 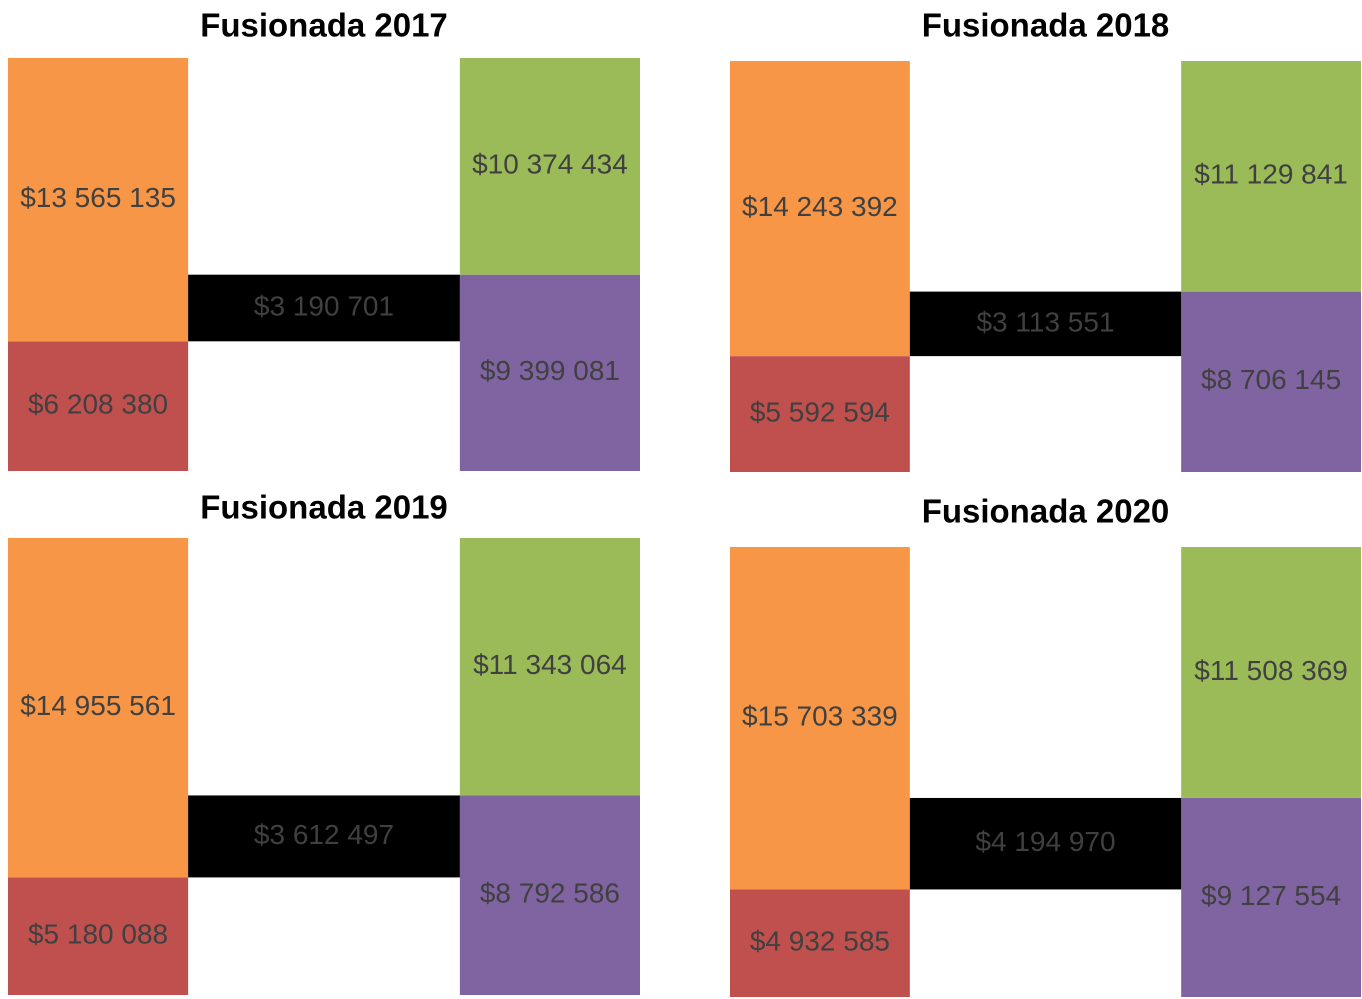 I want to click on data-label: $5 592 594, so click(x=820, y=411).